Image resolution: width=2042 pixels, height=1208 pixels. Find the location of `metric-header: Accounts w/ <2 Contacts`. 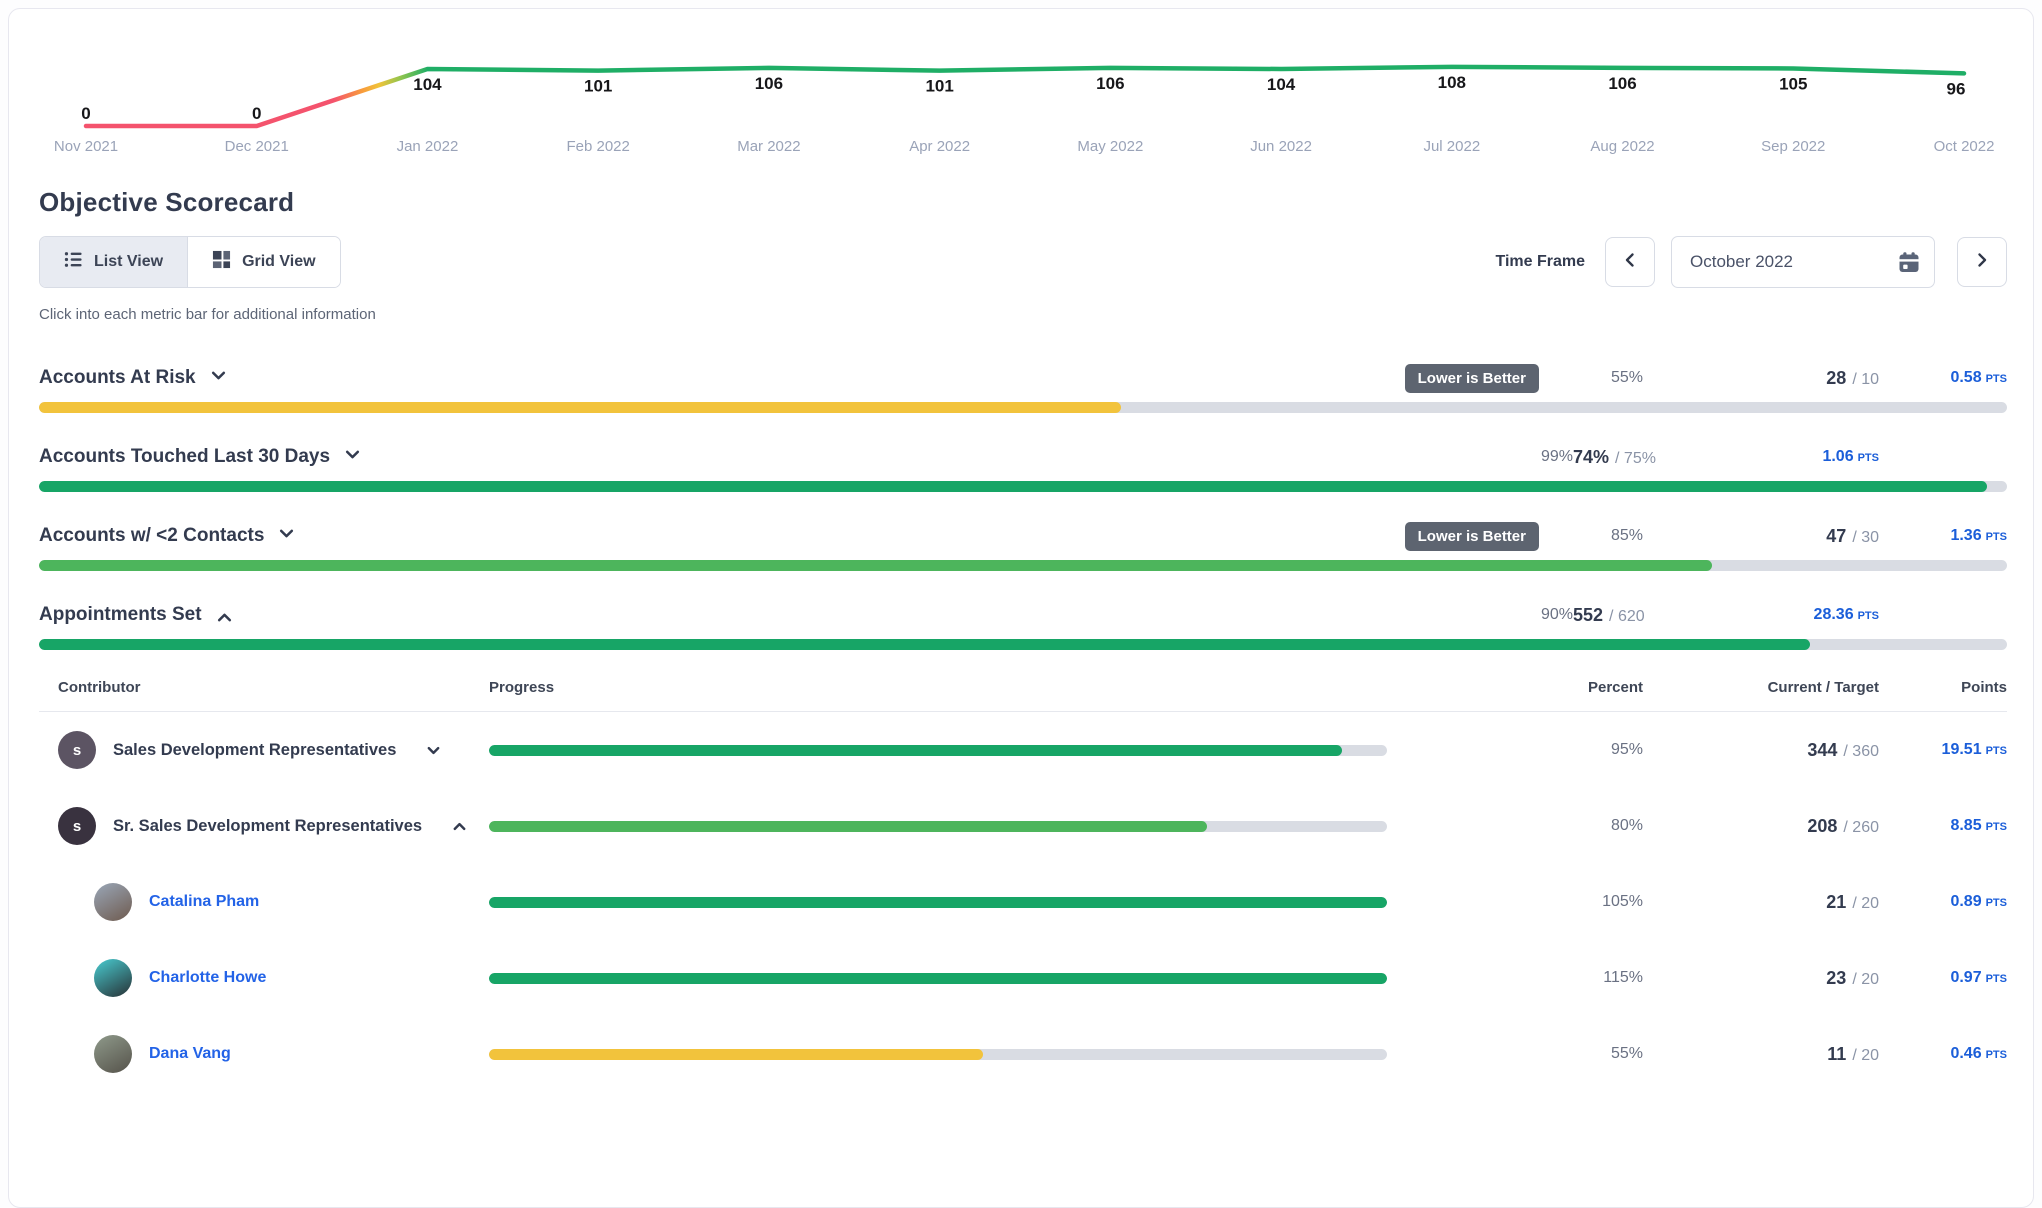

metric-header: Accounts w/ <2 Contacts is located at coordinates (722, 536).